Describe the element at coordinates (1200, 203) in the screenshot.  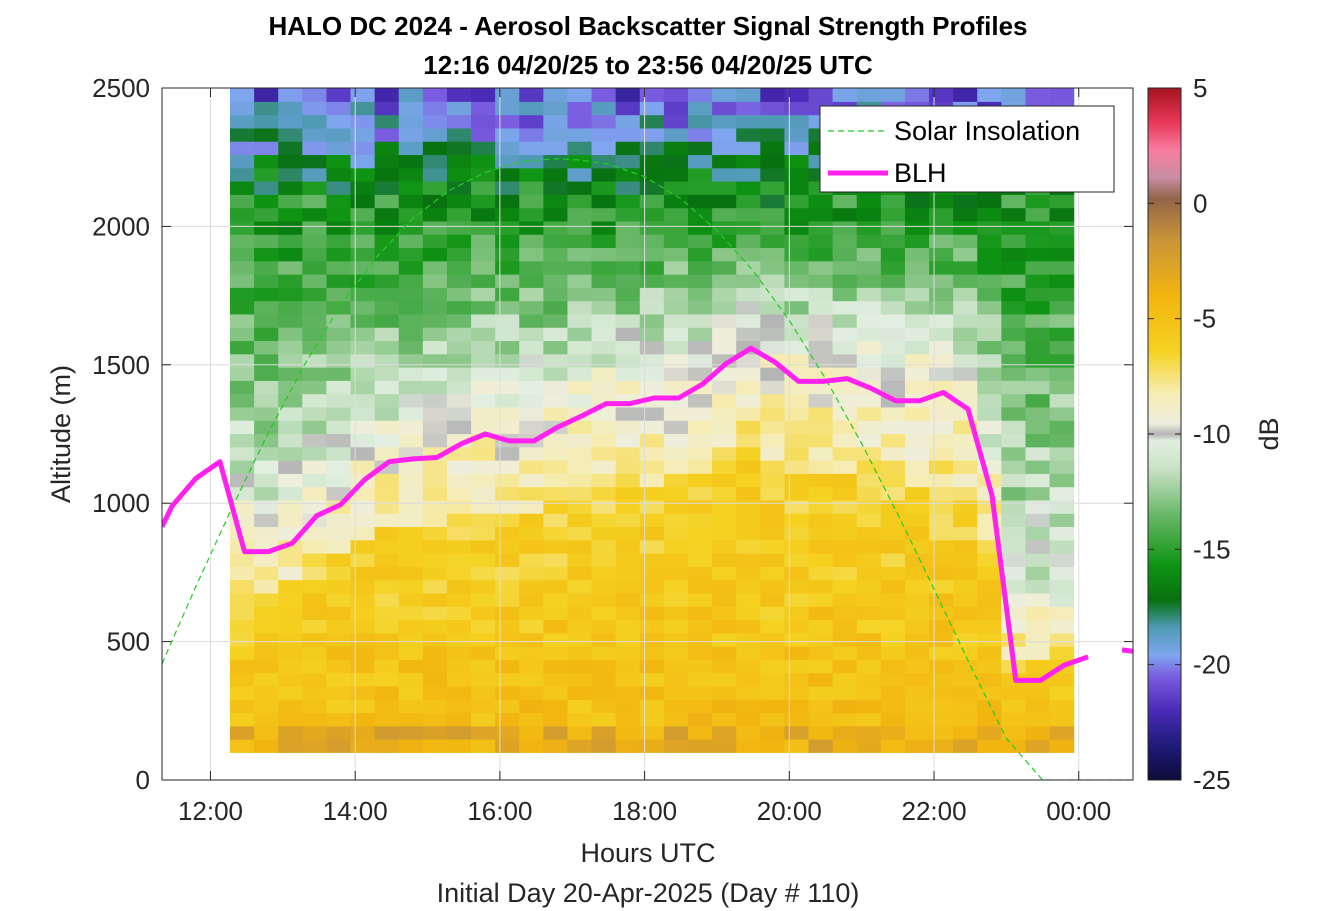
I see `colorbar-tick-label: 0` at that location.